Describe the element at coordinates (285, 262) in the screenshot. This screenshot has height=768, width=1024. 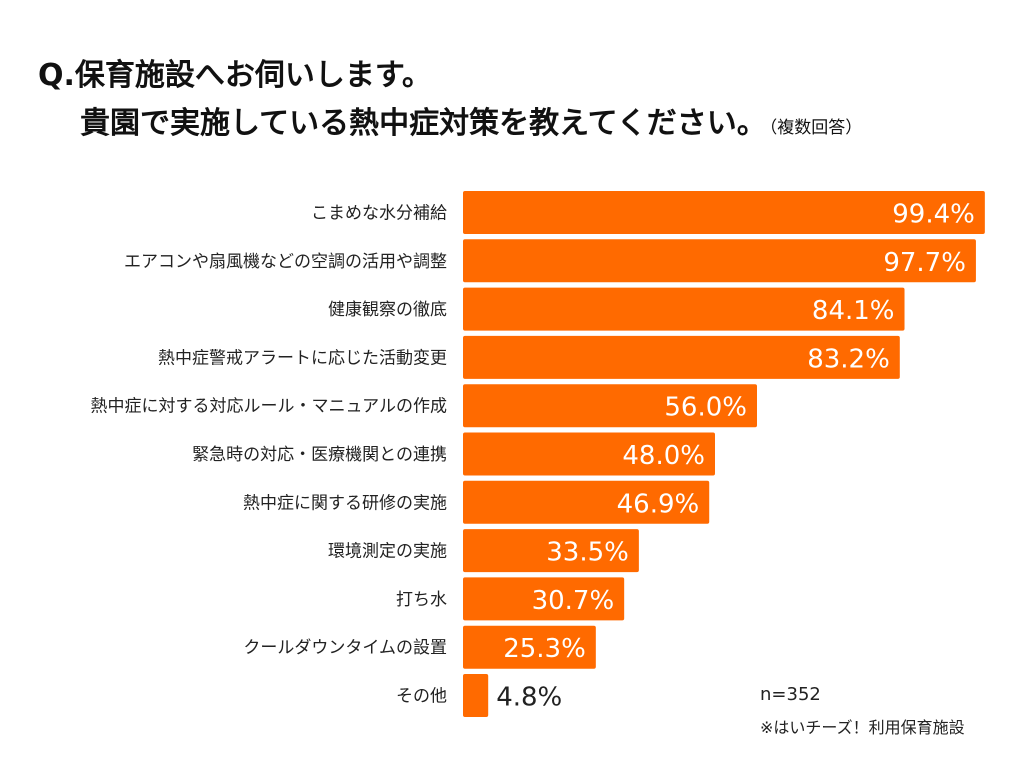
I see `category-label-2: エアコンや扇風機などの空調の活用や調整` at that location.